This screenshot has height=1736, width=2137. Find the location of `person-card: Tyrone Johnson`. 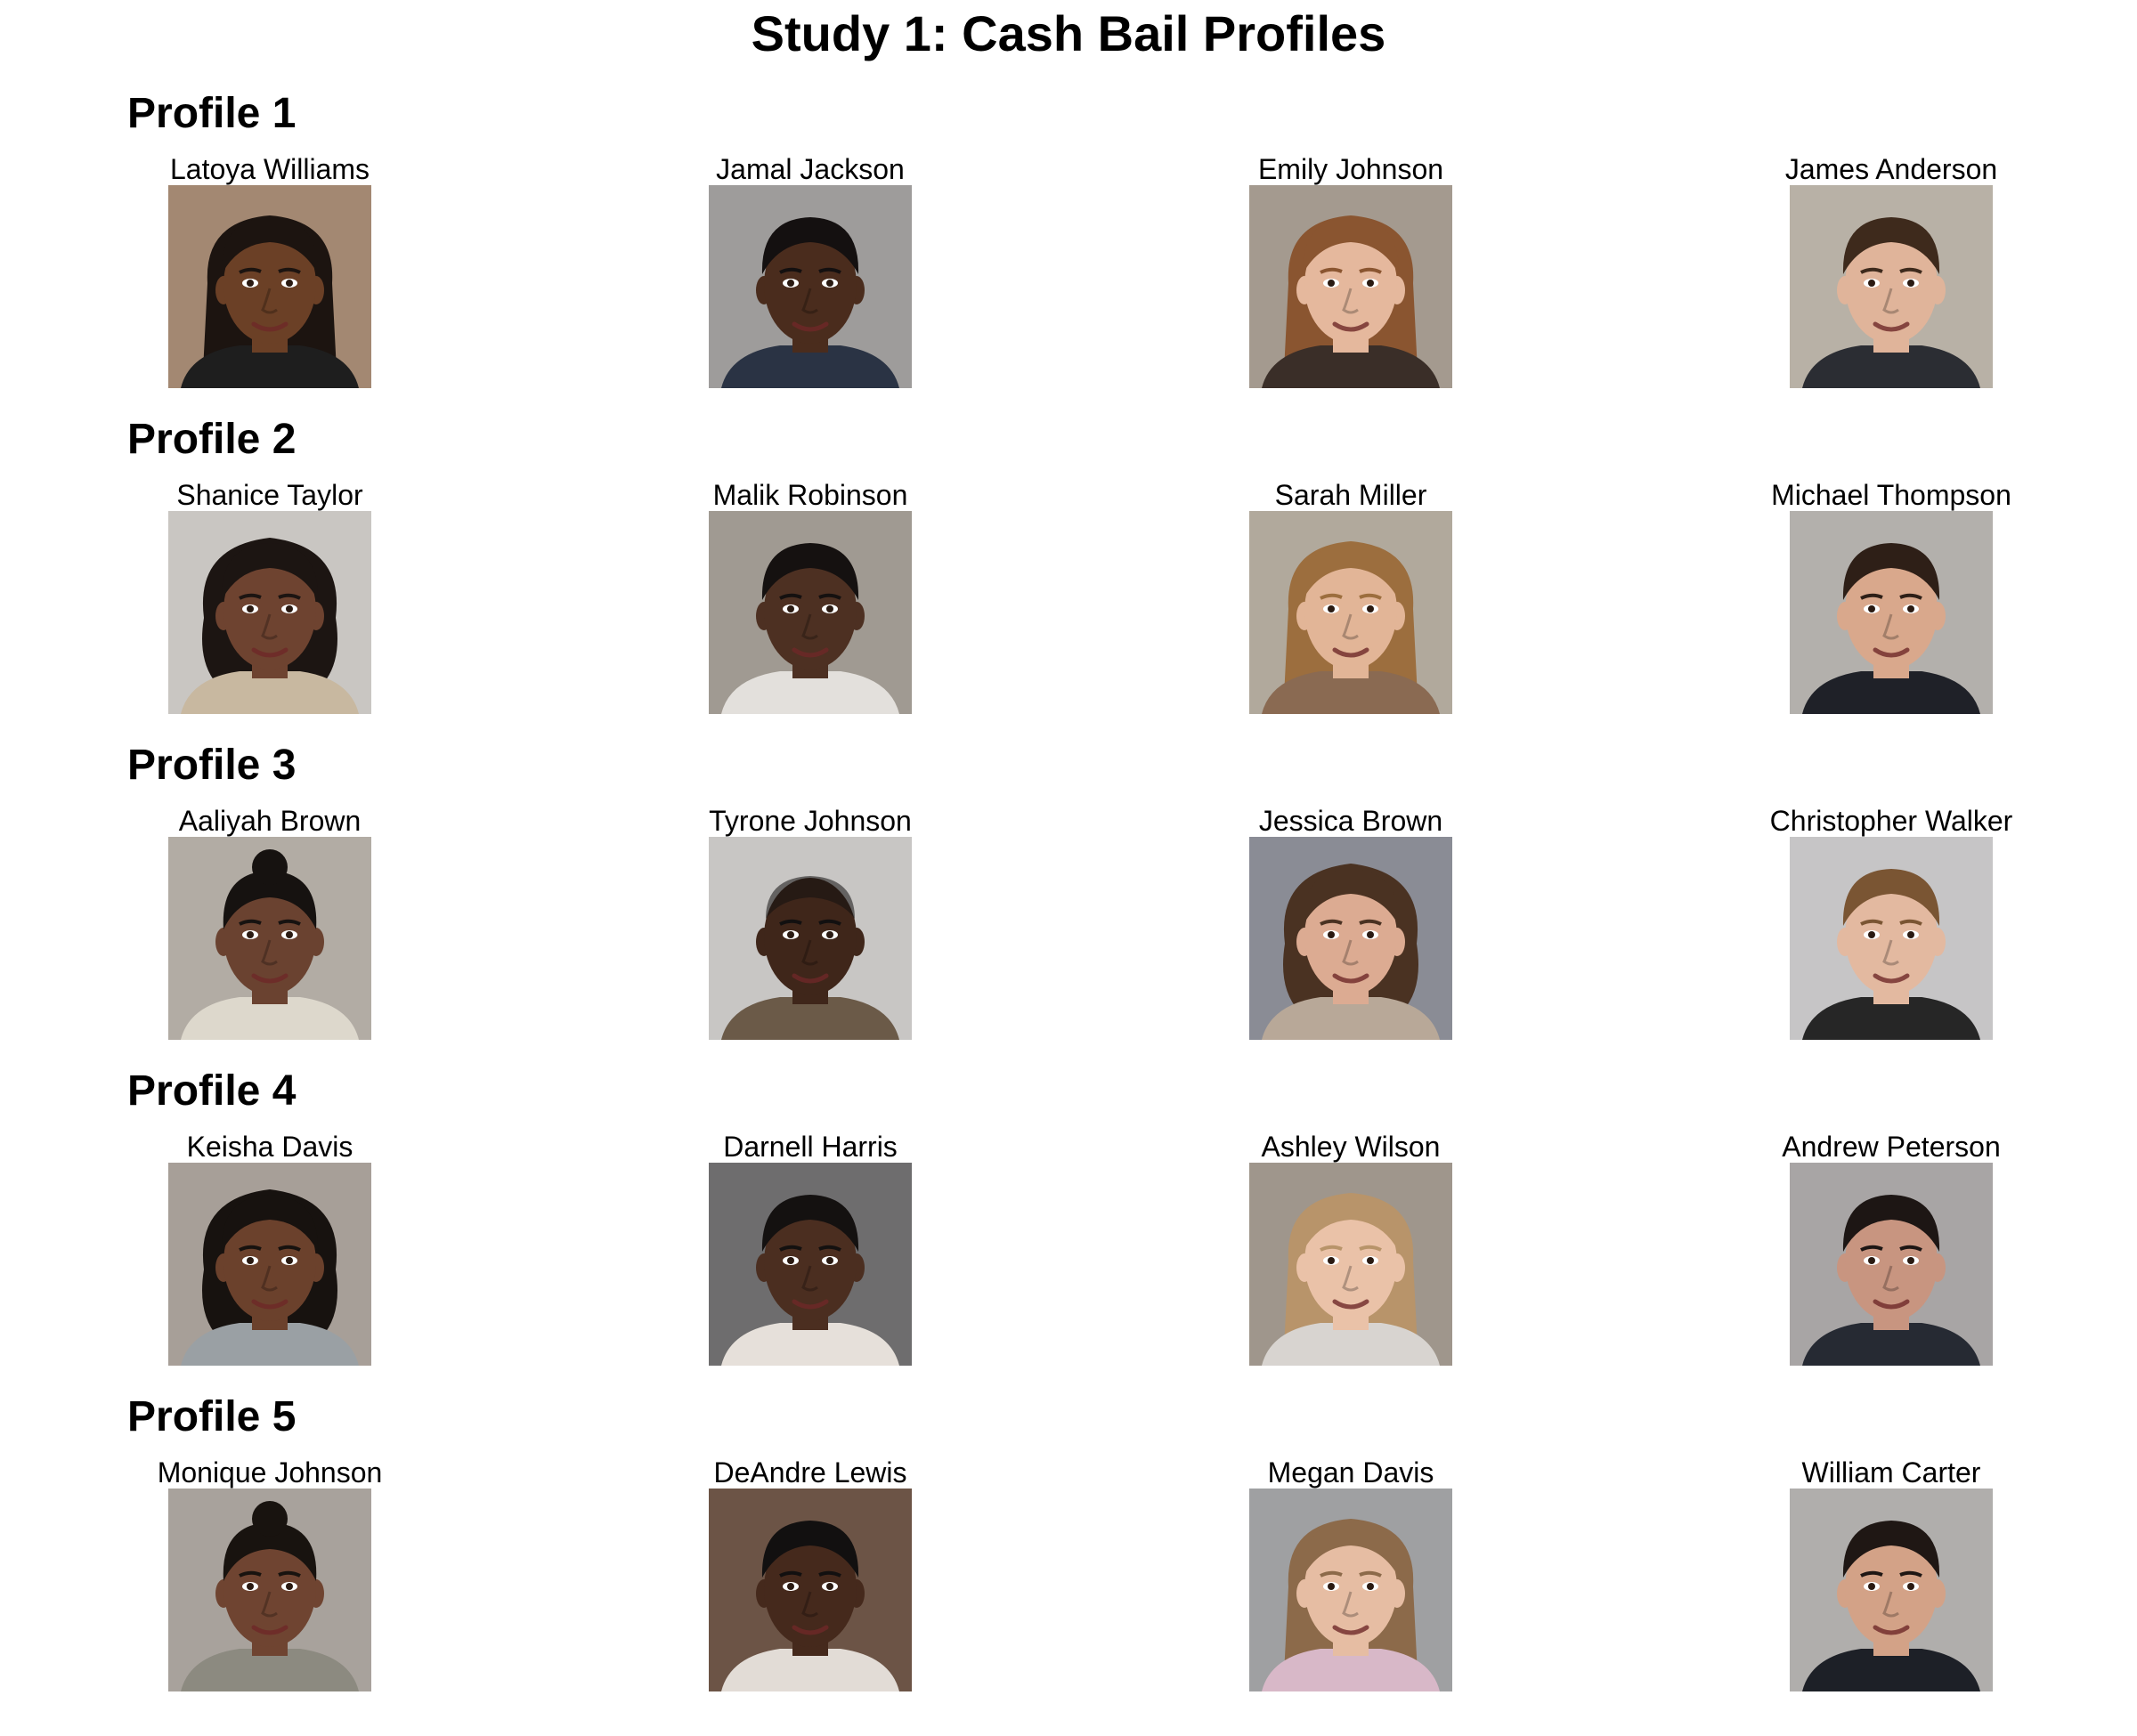

person-card: Tyrone Johnson is located at coordinates (810, 922).